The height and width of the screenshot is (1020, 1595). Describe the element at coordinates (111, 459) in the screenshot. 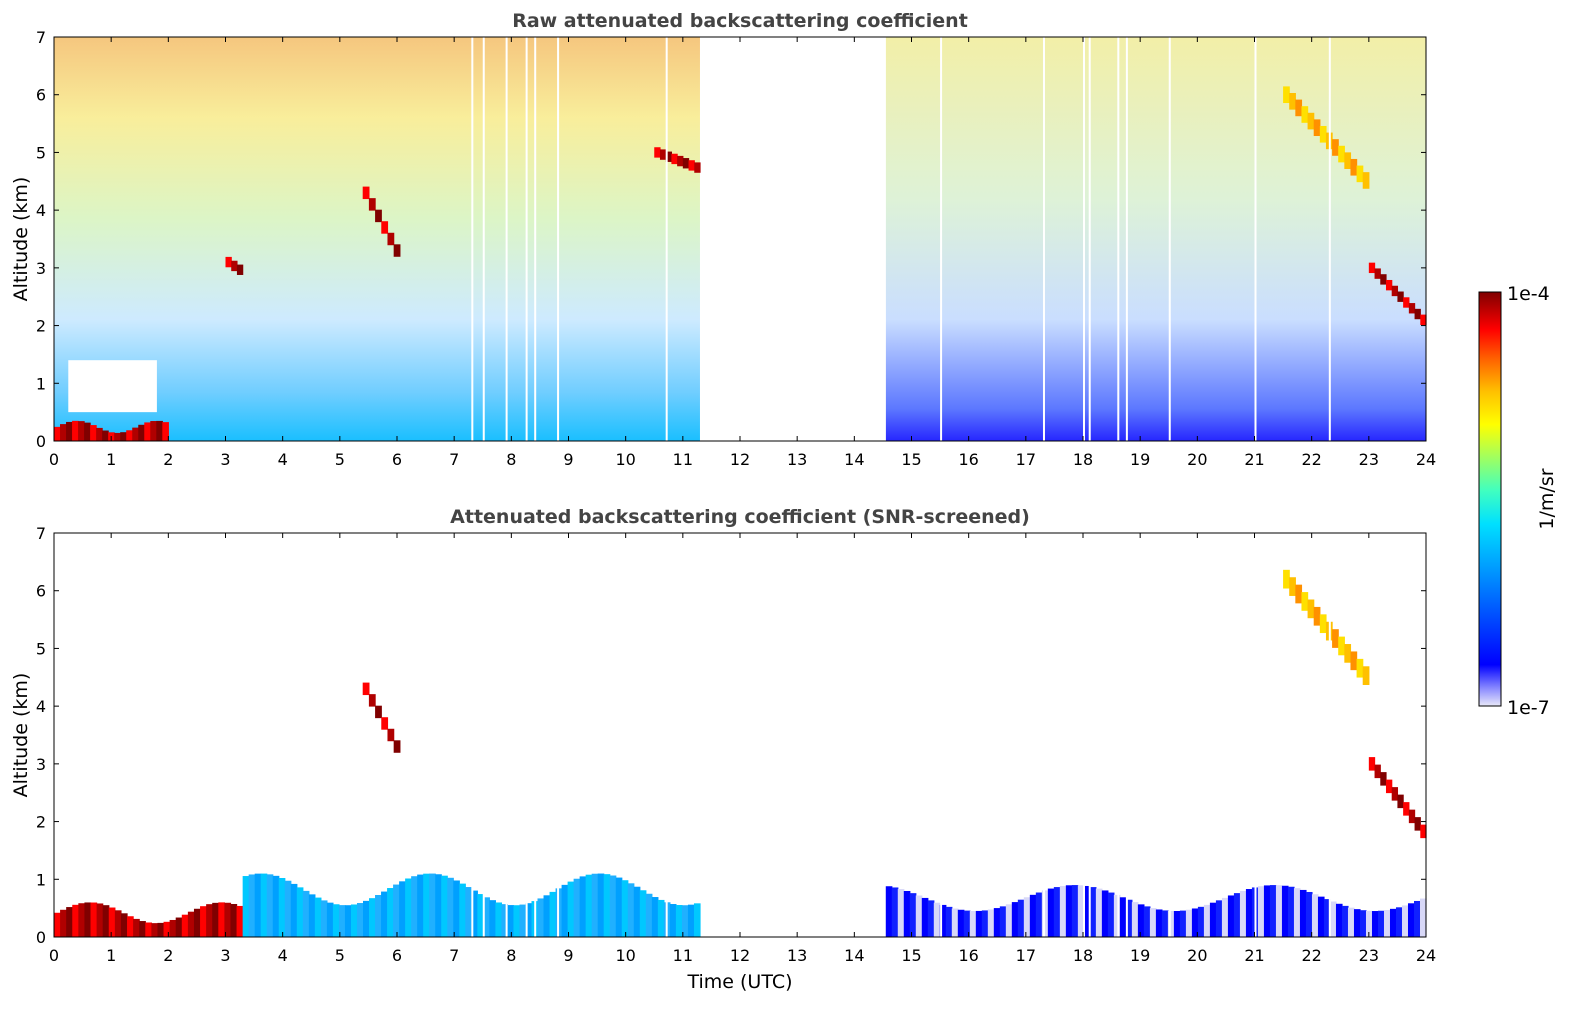

I see `x-tick-label: 1` at that location.